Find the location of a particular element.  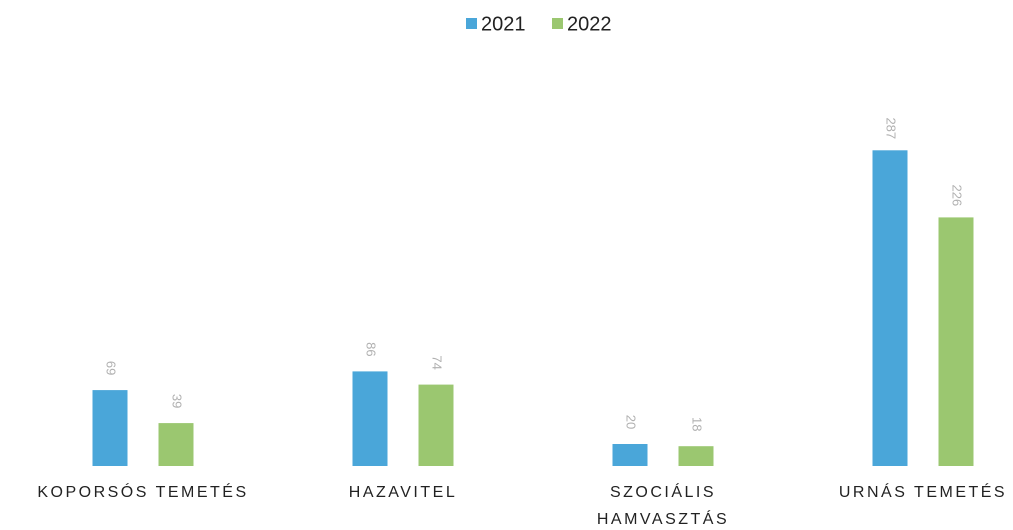

data-label: 226 is located at coordinates (957, 196).